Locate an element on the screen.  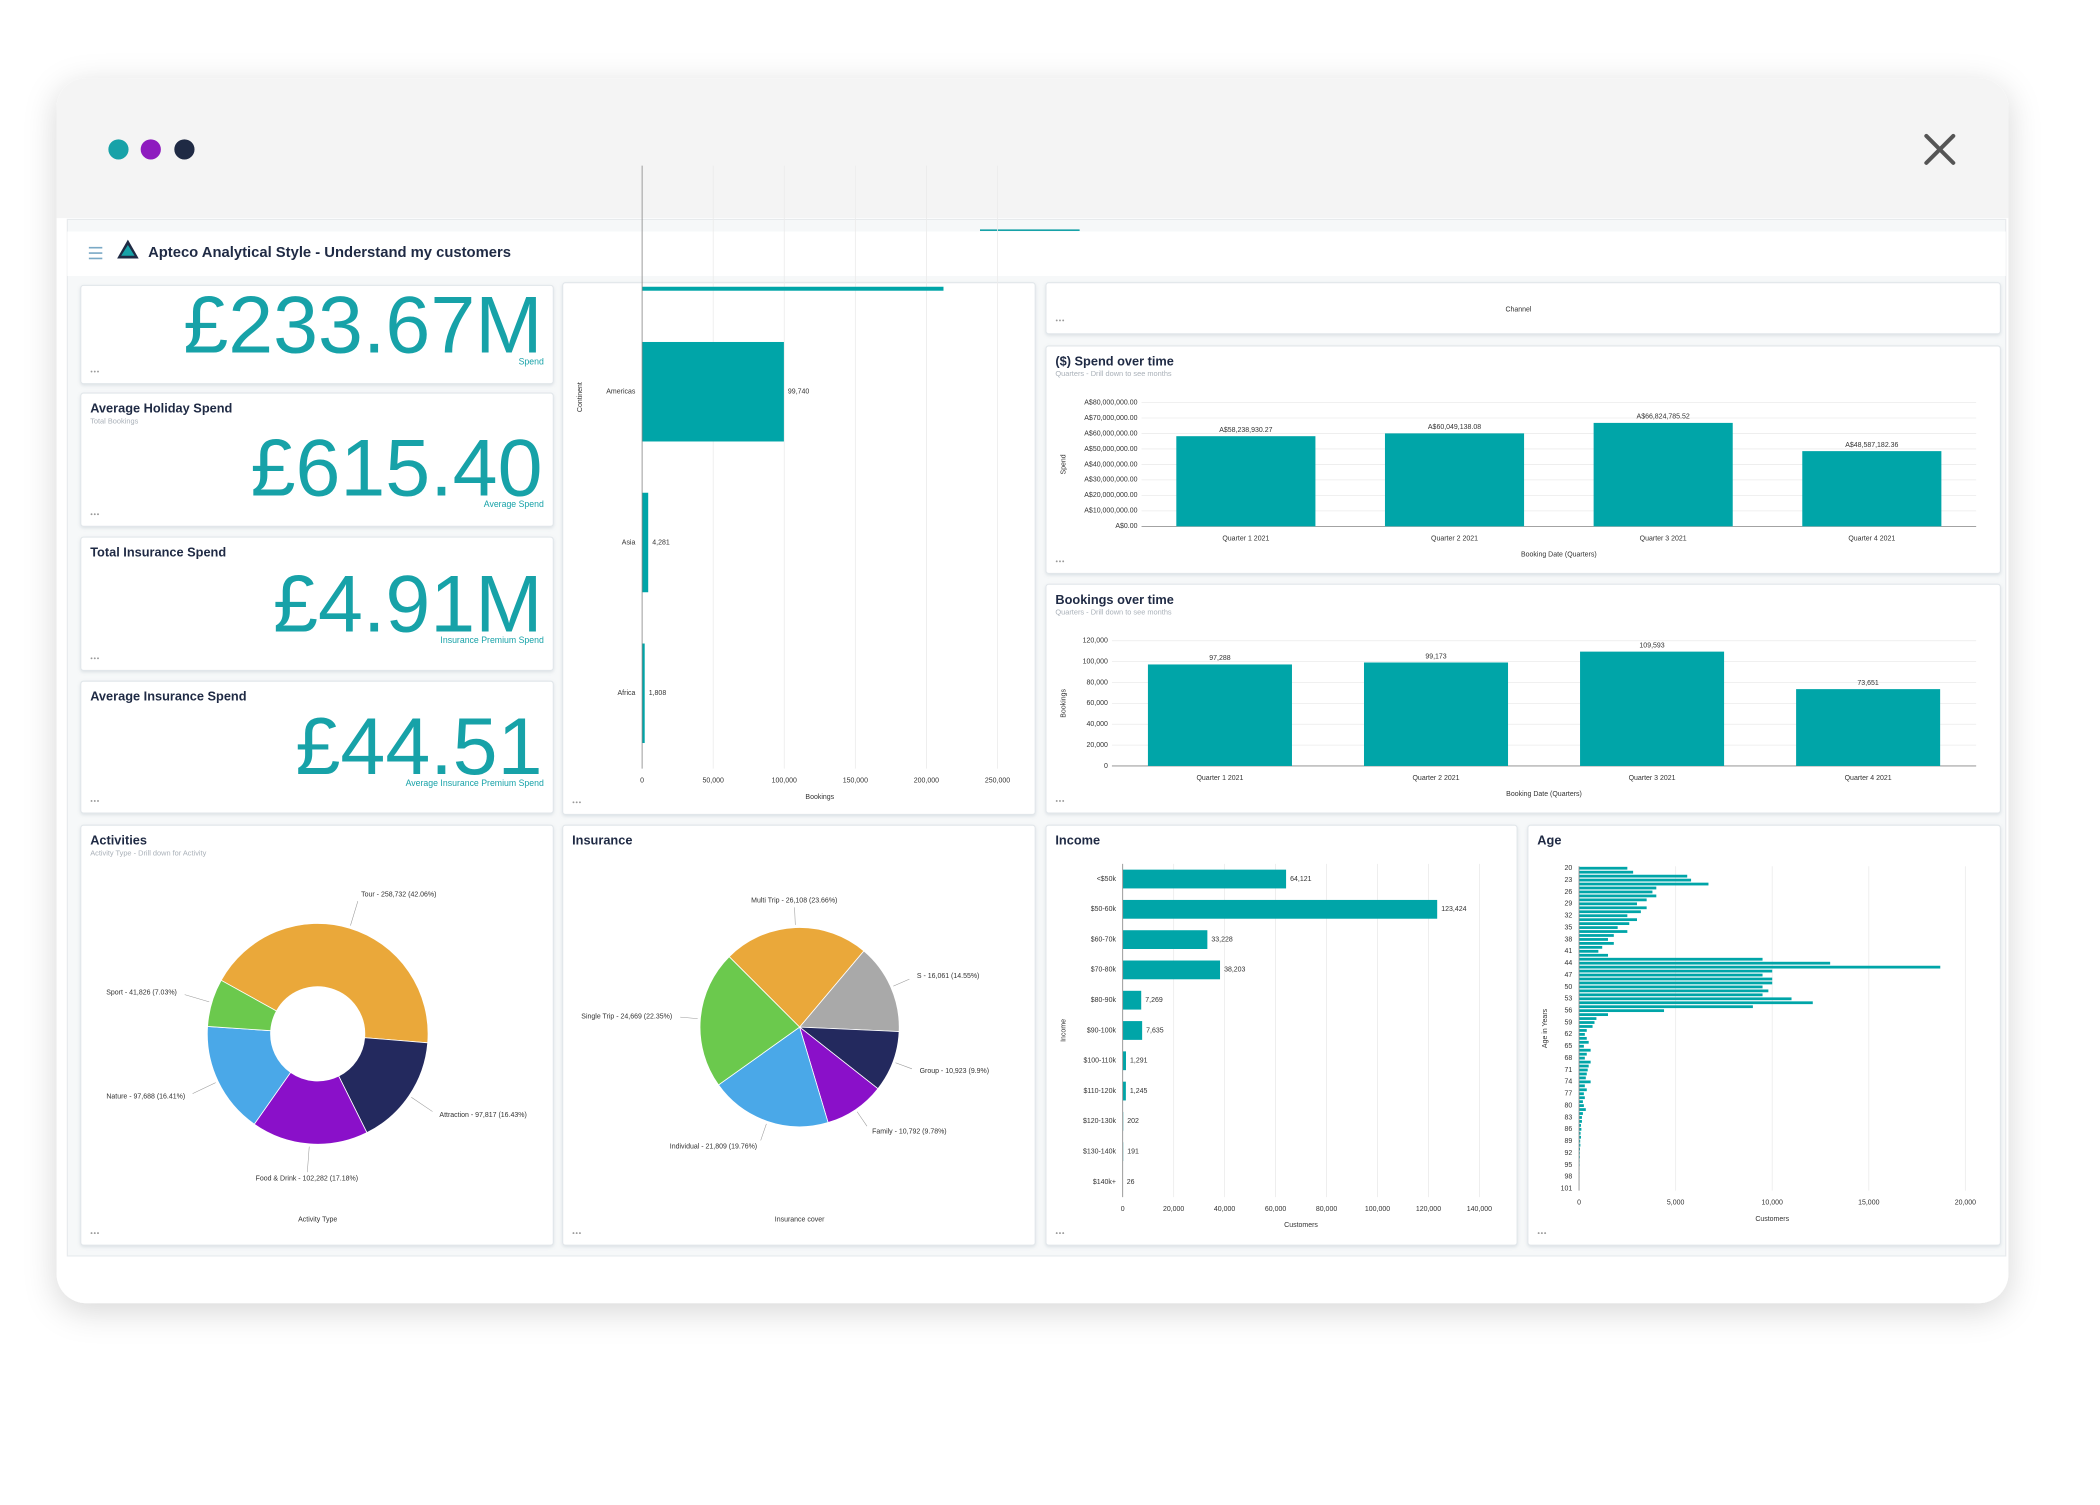
y-tick-label: 95 is located at coordinates (1569, 1165).